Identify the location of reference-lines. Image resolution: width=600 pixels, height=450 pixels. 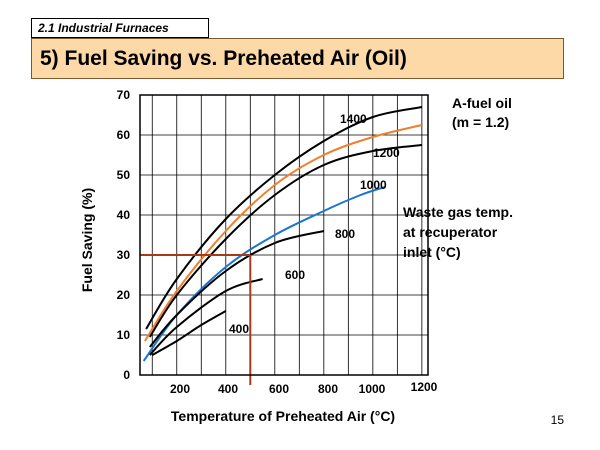
(196, 319).